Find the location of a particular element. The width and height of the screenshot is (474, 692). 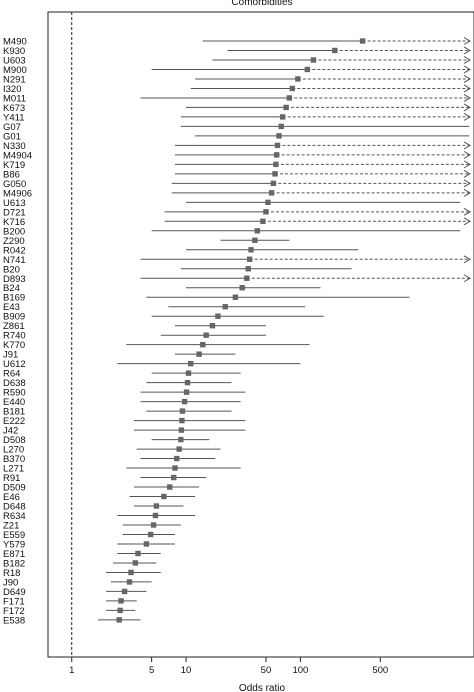

row-label: E538 is located at coordinates (14, 620).